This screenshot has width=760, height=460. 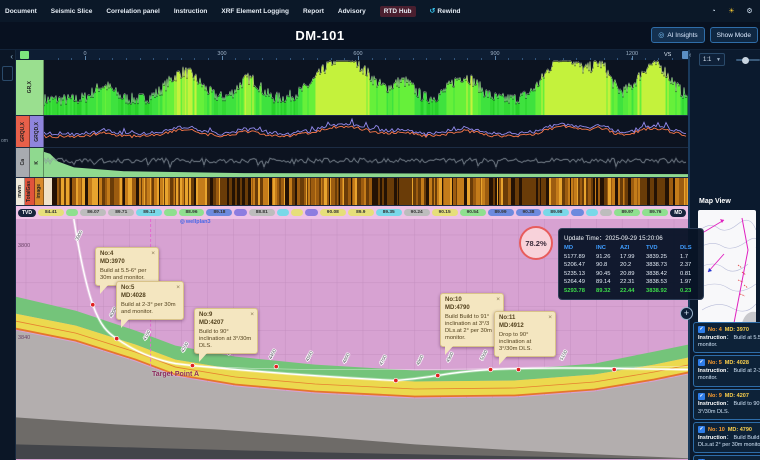 I want to click on track-image-log: mwm TotalGas image, so click(x=352, y=192).